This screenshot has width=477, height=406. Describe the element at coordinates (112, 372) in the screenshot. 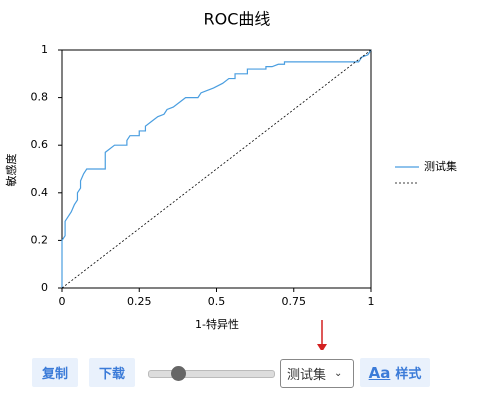

I see `download-button: 下载` at that location.